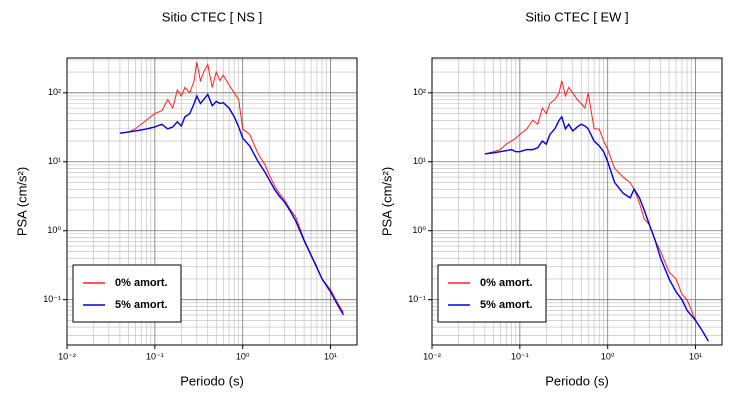 This screenshot has height=400, width=730. Describe the element at coordinates (212, 16) in the screenshot. I see `chart-title: Sitio CTEC [ NS ]` at that location.